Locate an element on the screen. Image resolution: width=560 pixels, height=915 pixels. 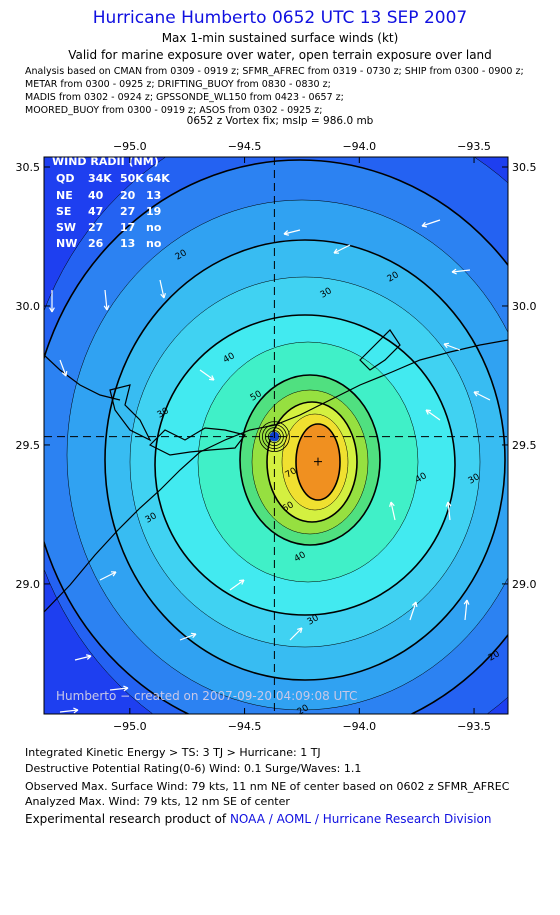
x-tick-label: −94.0 is located at coordinates (359, 726).